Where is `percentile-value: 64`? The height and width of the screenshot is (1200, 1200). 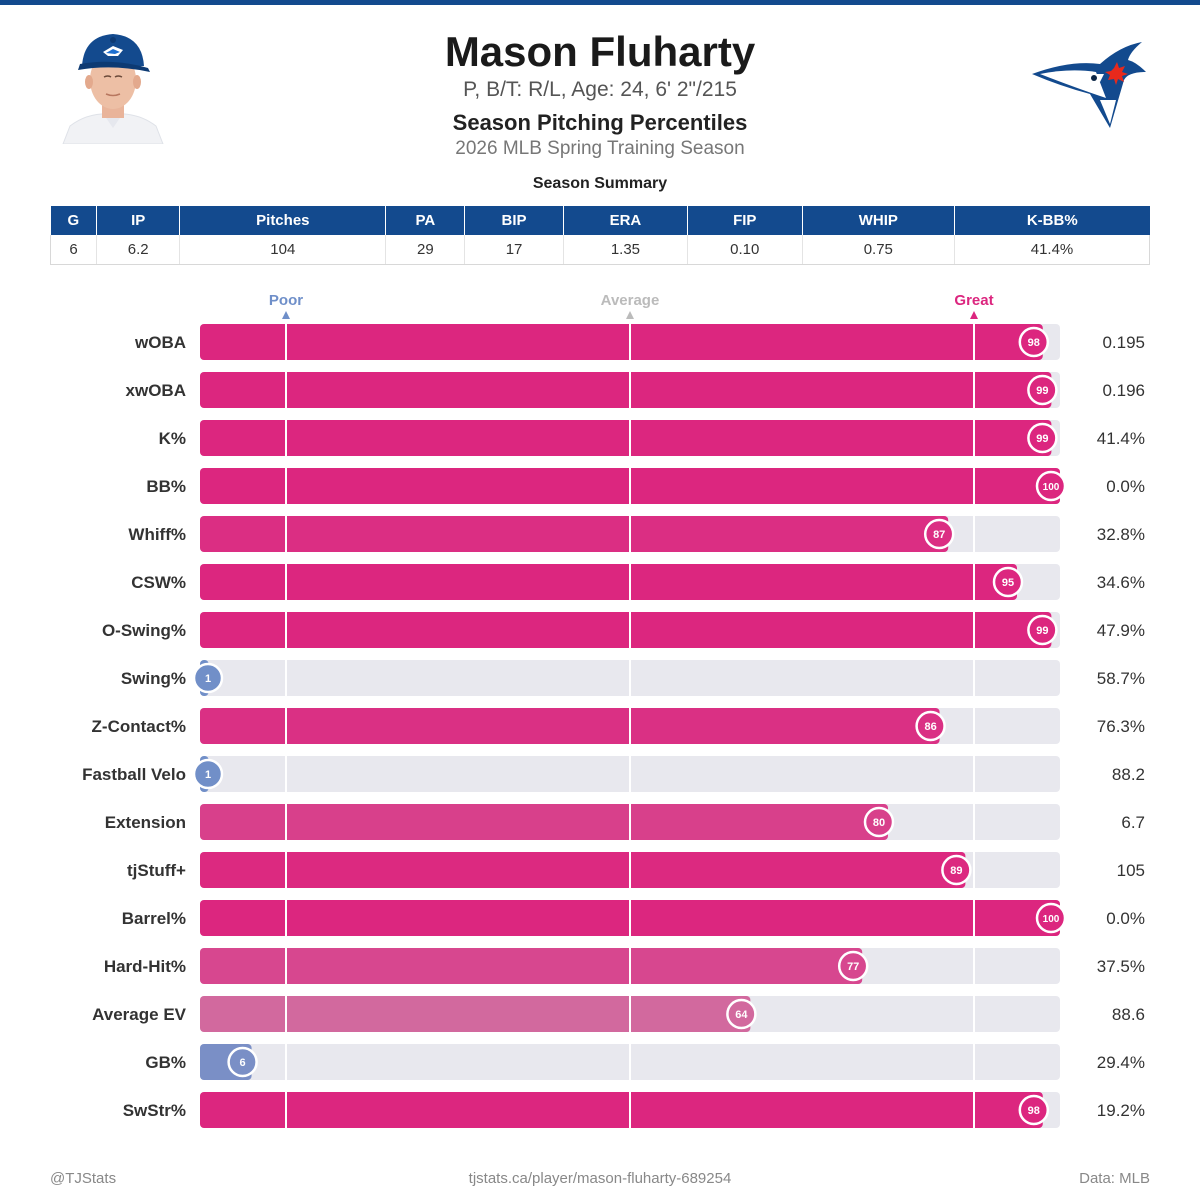
percentile-value: 64 is located at coordinates (741, 1015).